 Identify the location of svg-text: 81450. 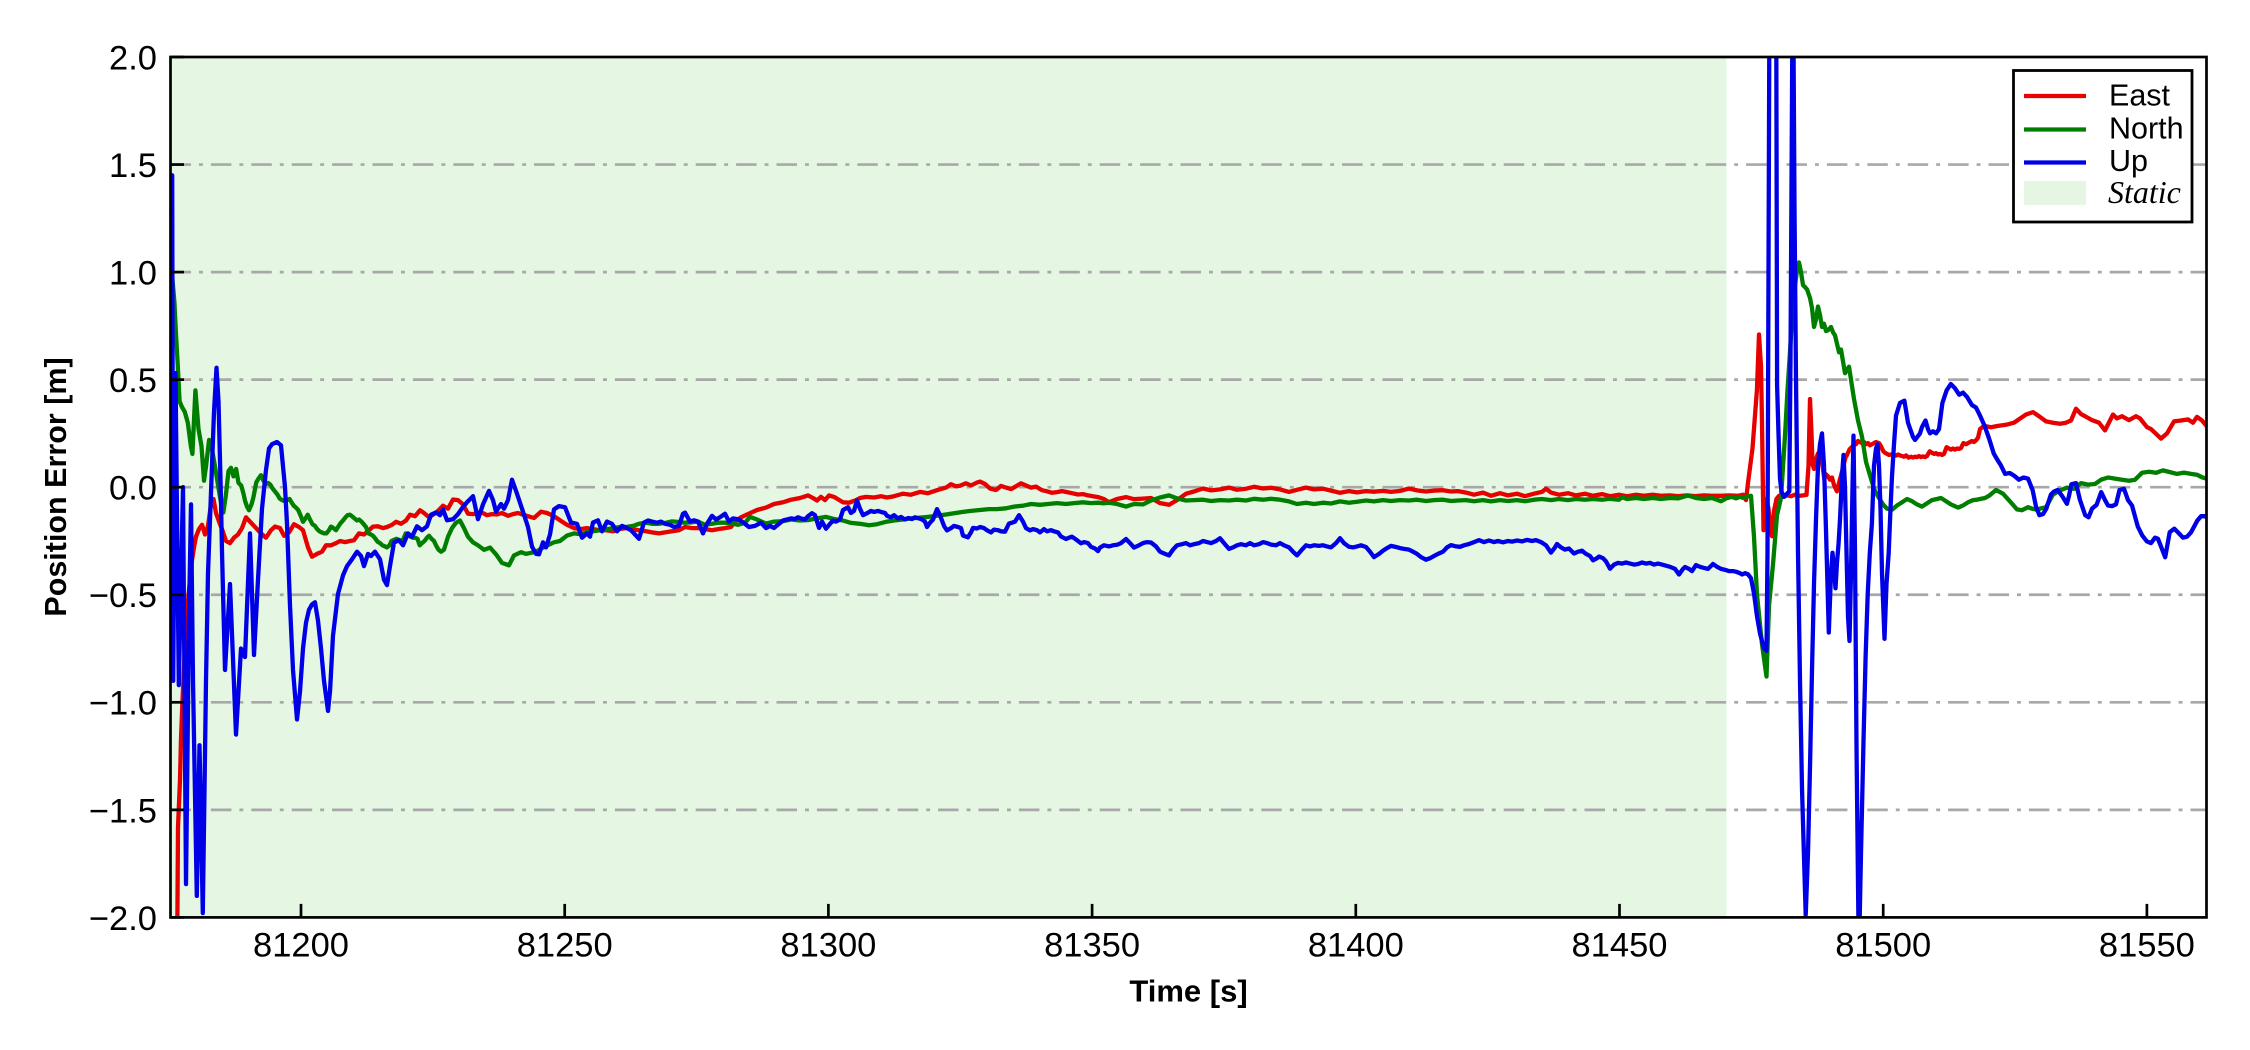
(1620, 946).